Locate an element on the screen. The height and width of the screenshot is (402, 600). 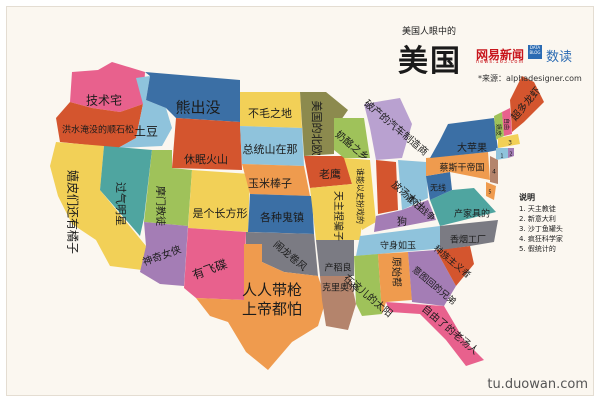
state-label-delaware: 5 is located at coordinates (489, 193).